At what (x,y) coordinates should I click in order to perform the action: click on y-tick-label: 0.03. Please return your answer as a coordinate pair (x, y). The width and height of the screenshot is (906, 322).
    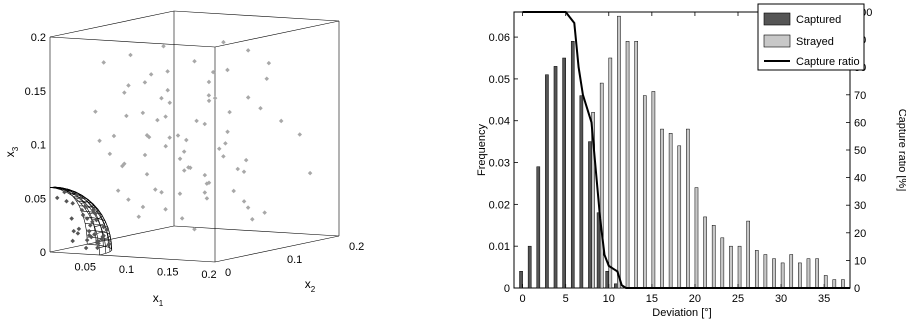
    Looking at the image, I should click on (499, 164).